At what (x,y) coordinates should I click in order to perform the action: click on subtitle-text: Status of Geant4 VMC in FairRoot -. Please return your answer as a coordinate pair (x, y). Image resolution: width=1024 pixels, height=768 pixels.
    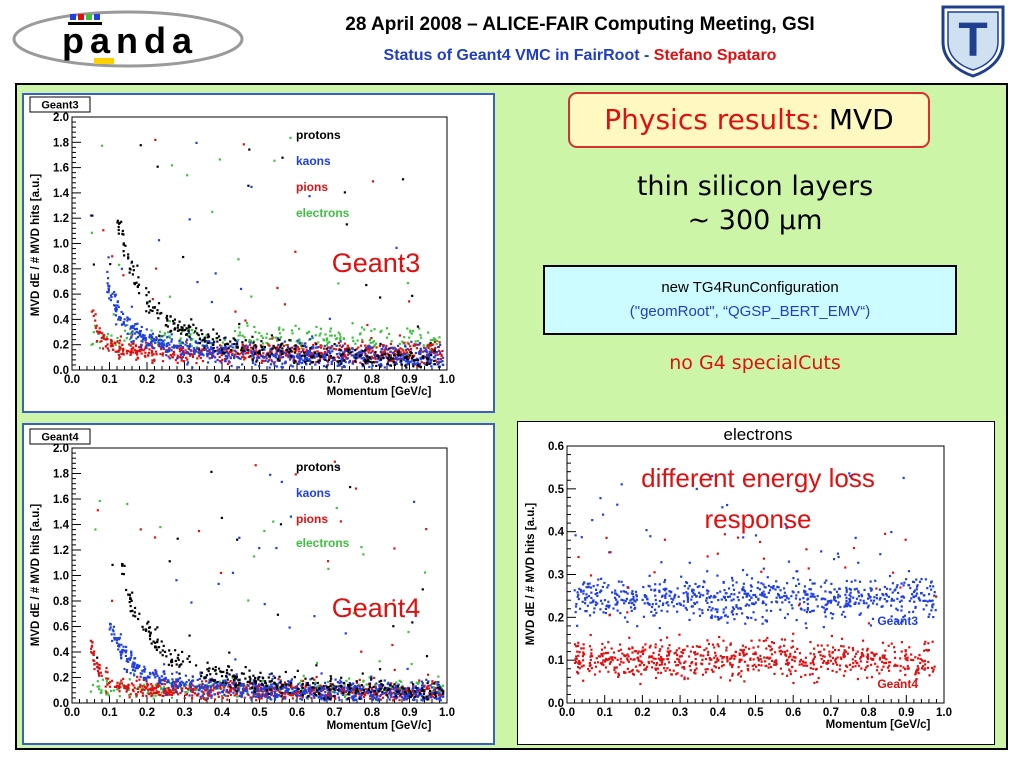
    Looking at the image, I should click on (518, 55).